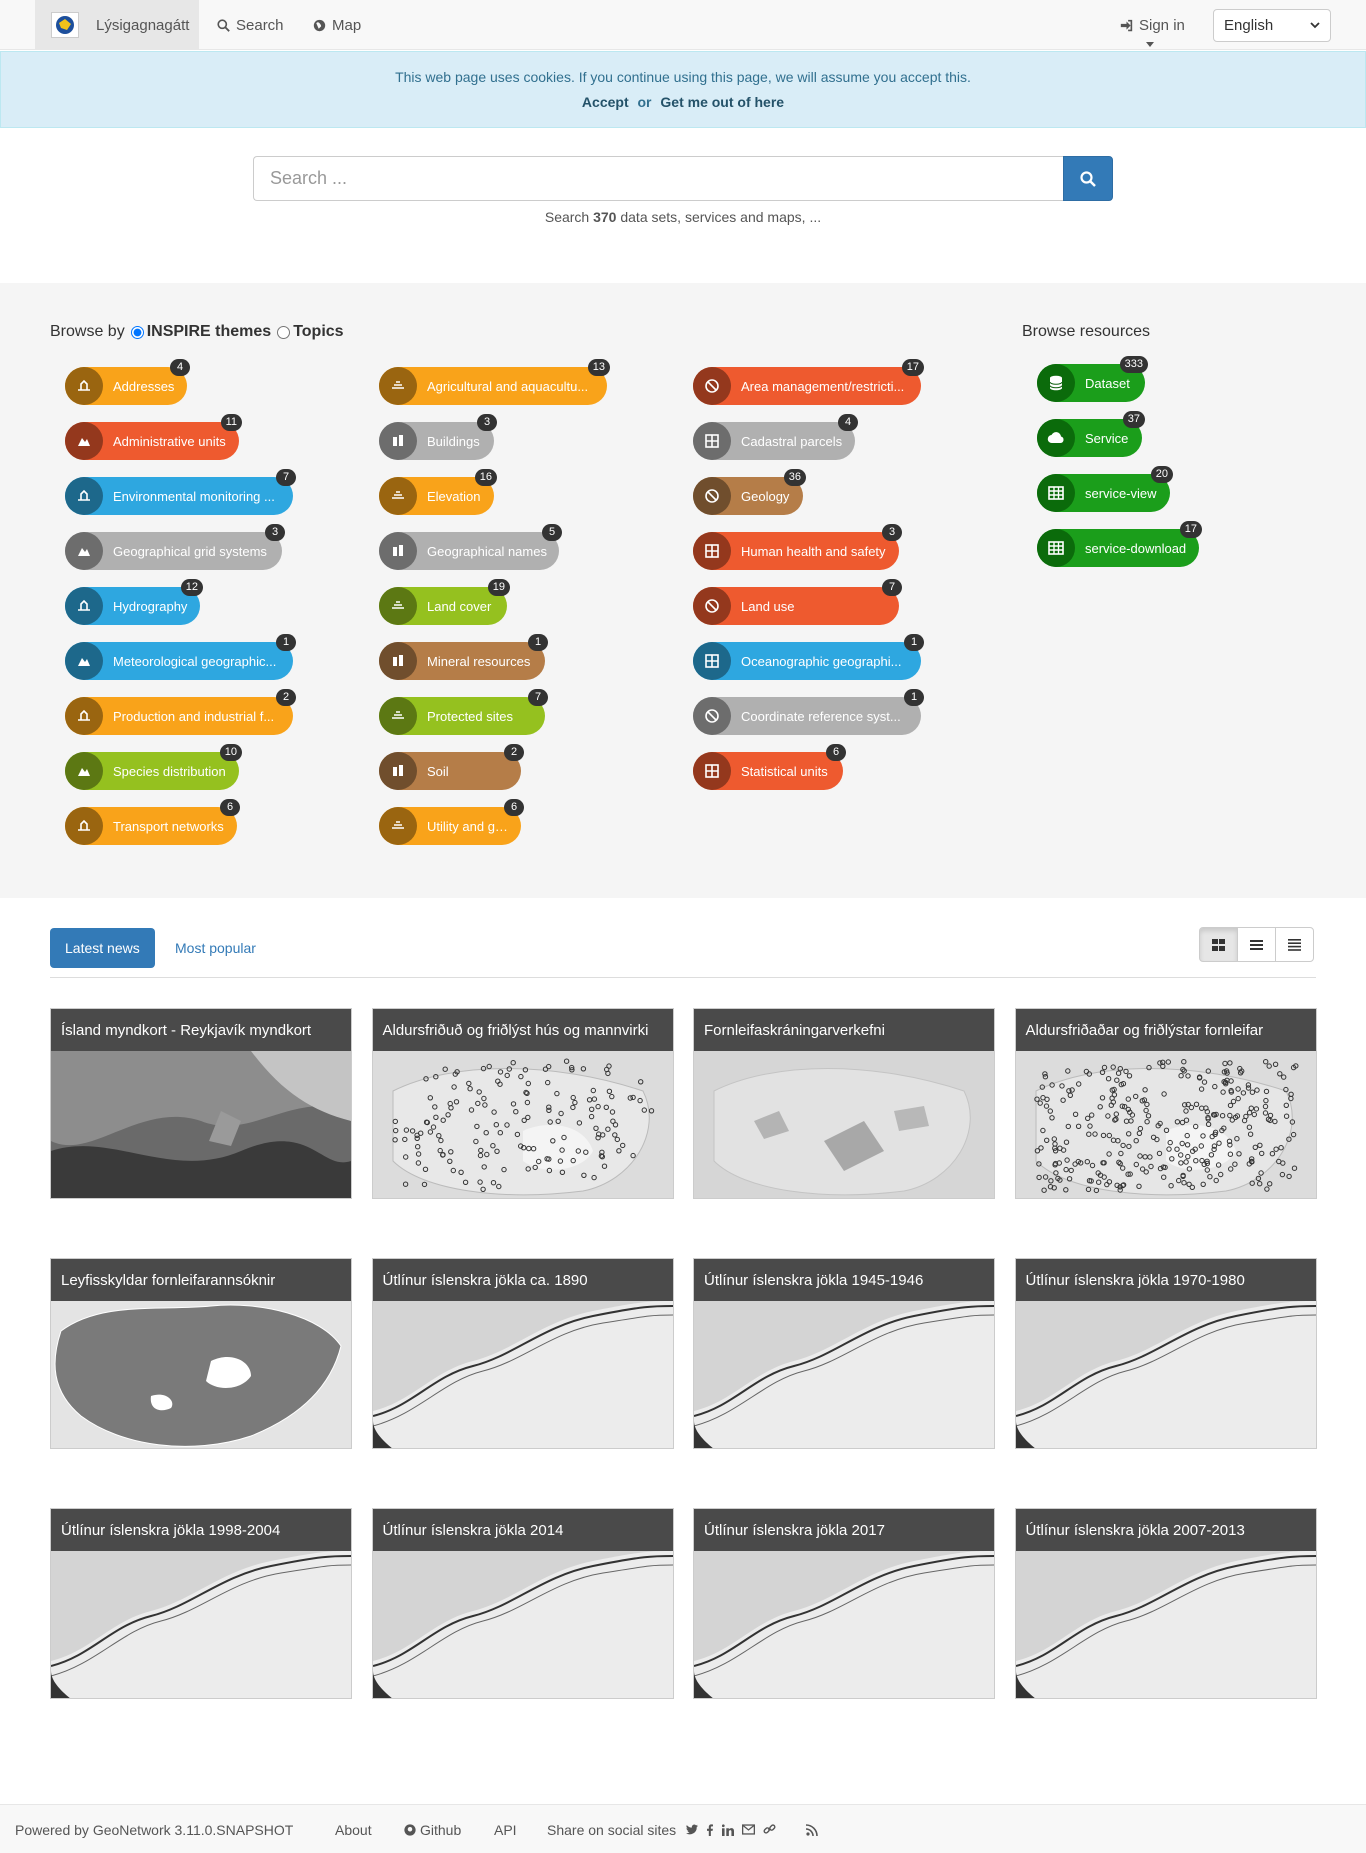 This screenshot has height=1853, width=1366. Describe the element at coordinates (1165, 1530) in the screenshot. I see `news-card-title: Útlínur íslenskra jökla 2007-2013` at that location.